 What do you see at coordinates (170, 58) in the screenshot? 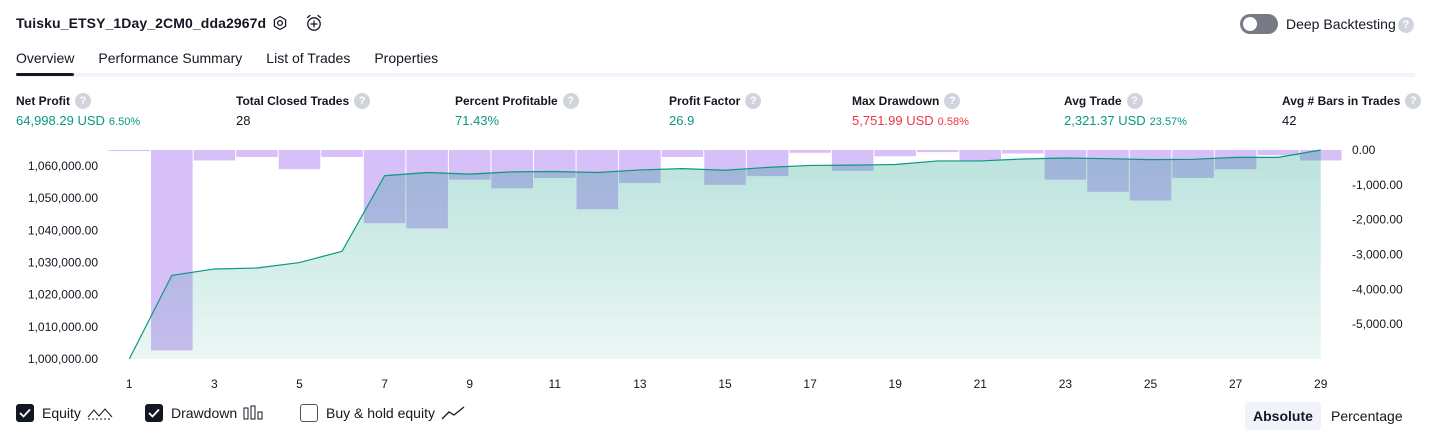
I see `tab-performance-summary: Performance Summary` at bounding box center [170, 58].